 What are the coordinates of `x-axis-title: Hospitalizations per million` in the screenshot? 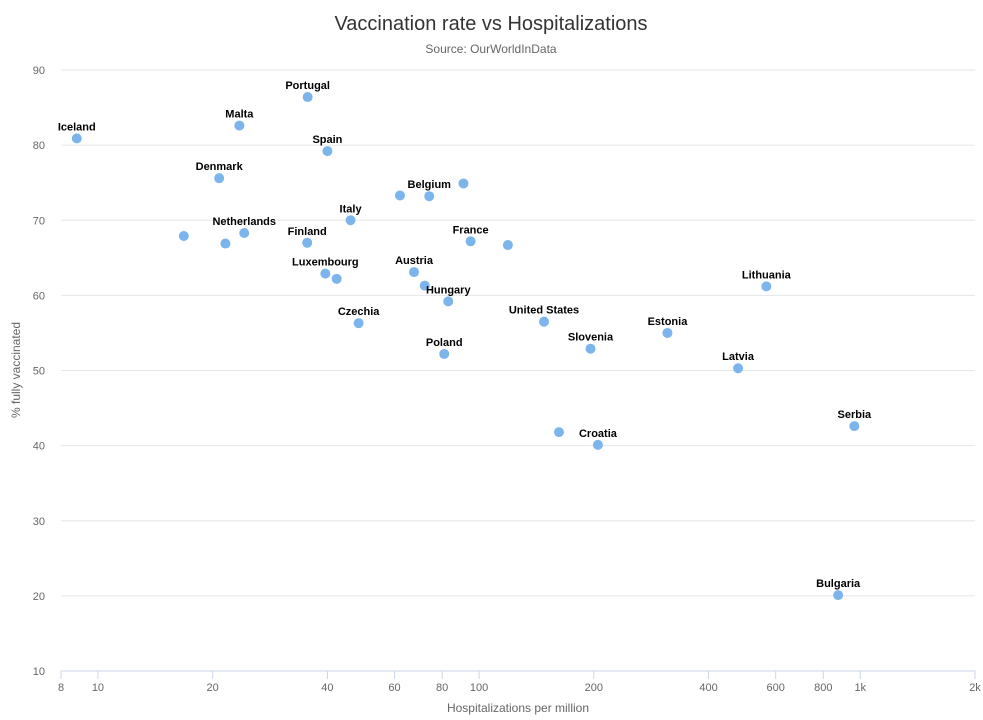 It's located at (518, 708).